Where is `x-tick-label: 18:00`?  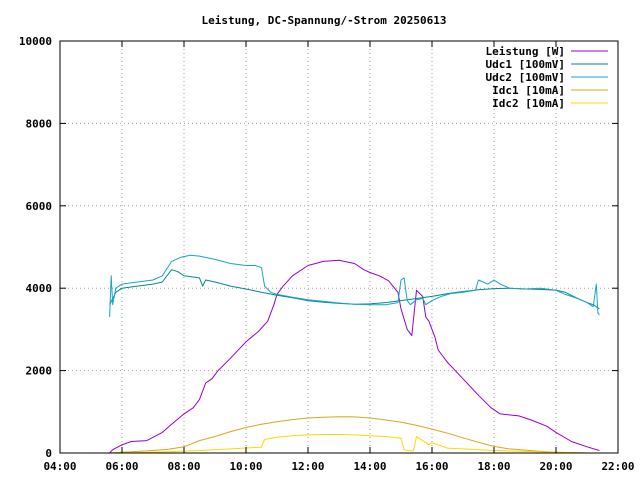
x-tick-label: 18:00 is located at coordinates (493, 466).